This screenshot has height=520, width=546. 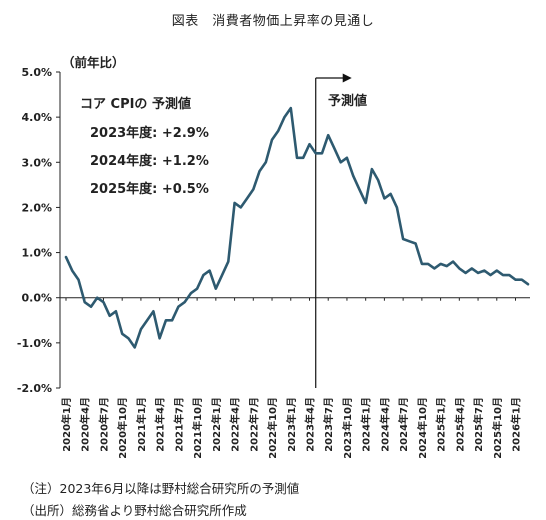 I want to click on y-axis-ticks: 5.0% 4.0% 3.0% 2.0% 1.0% 0.0% -1.0% -2.0%, so click(x=38, y=230).